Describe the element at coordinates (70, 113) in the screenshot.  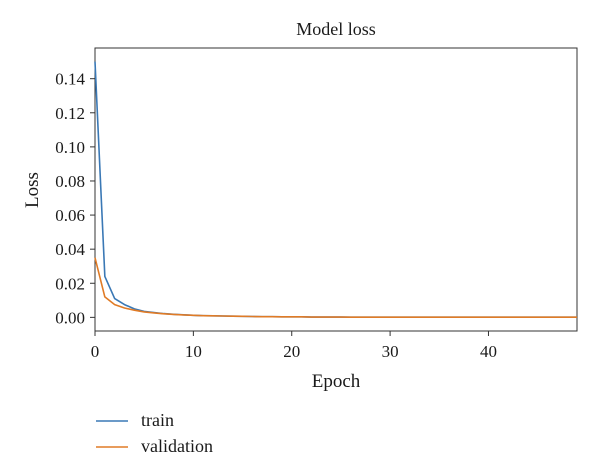
I see `y-tick-label: 0.12` at that location.